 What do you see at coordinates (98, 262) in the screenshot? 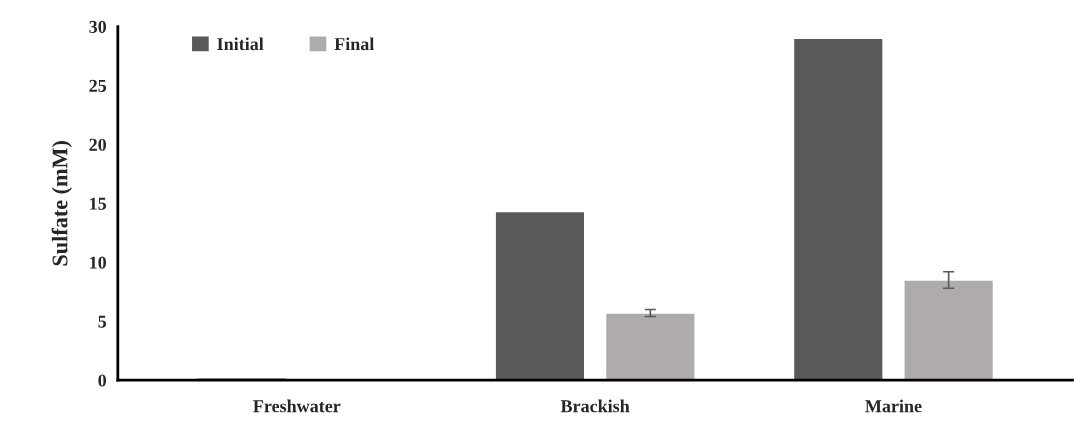
I see `y-tick-label: 10` at bounding box center [98, 262].